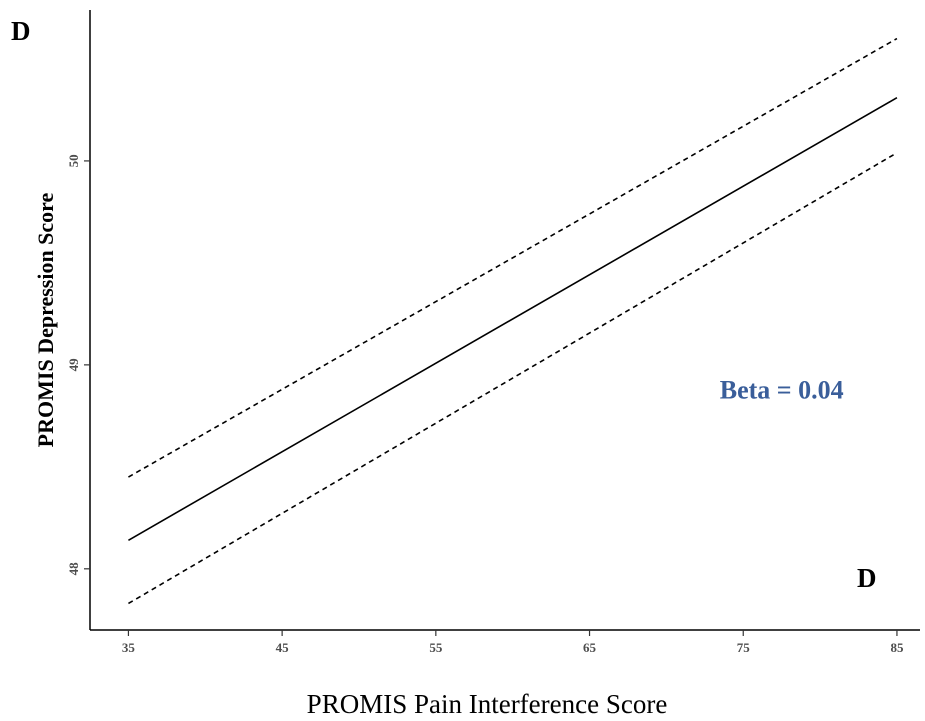  What do you see at coordinates (513, 642) in the screenshot?
I see `x-ticks: 35 45 55 65 75 85` at bounding box center [513, 642].